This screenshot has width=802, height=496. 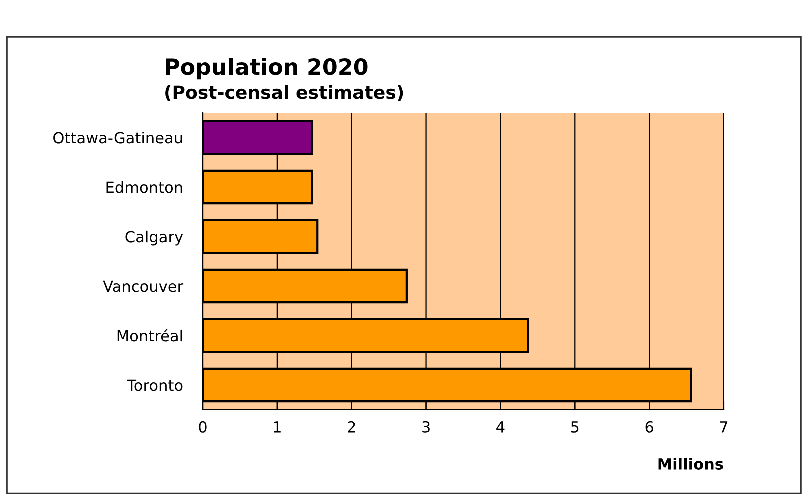 I want to click on x-tick-label: 6, so click(x=650, y=427).